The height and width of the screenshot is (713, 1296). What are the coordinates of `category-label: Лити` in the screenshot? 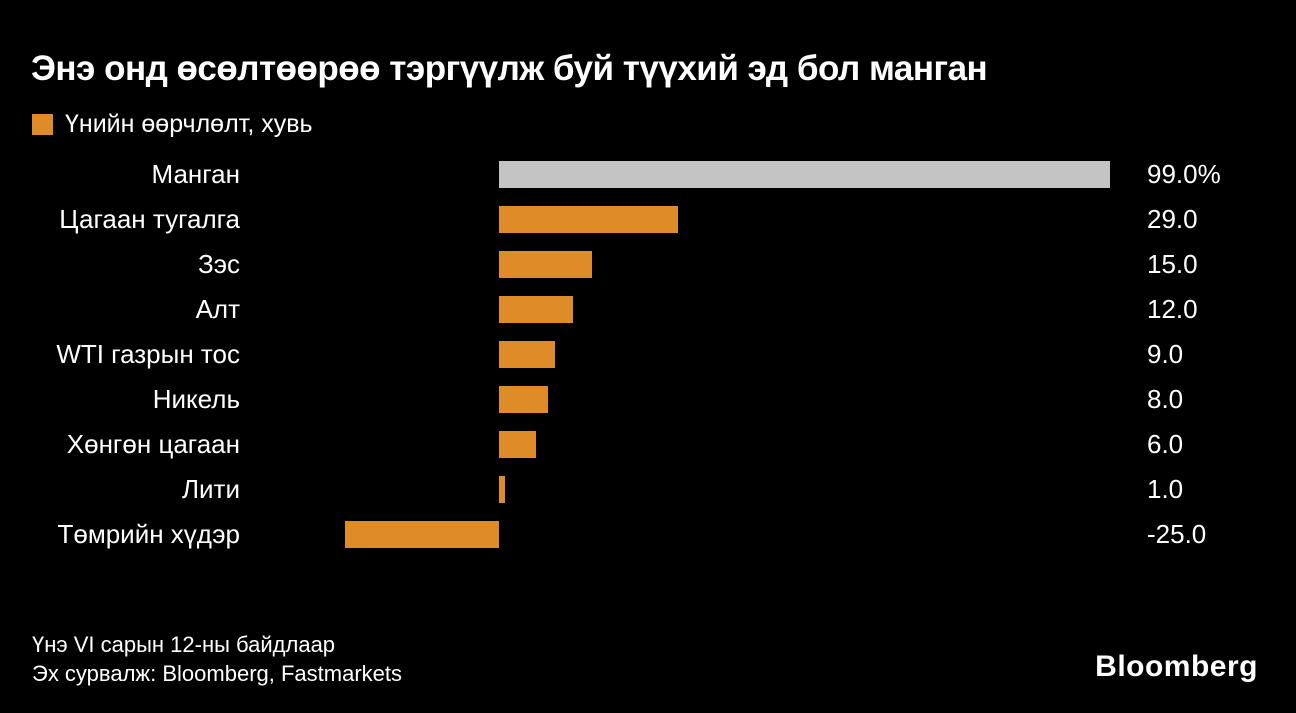 It's located at (210, 489).